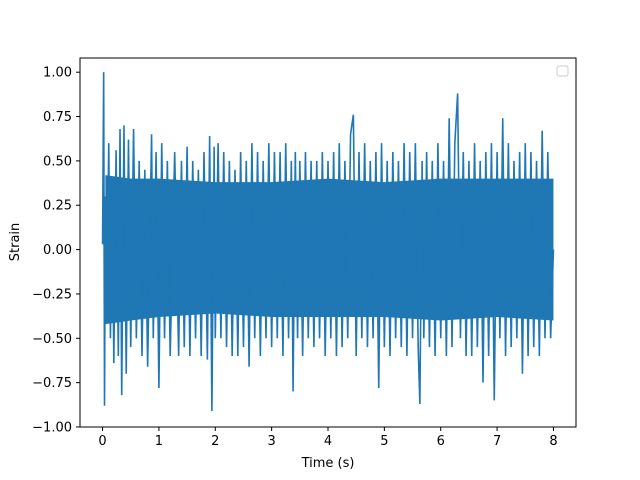 The height and width of the screenshot is (480, 640). I want to click on y-tick-label: 0.75, so click(57, 117).